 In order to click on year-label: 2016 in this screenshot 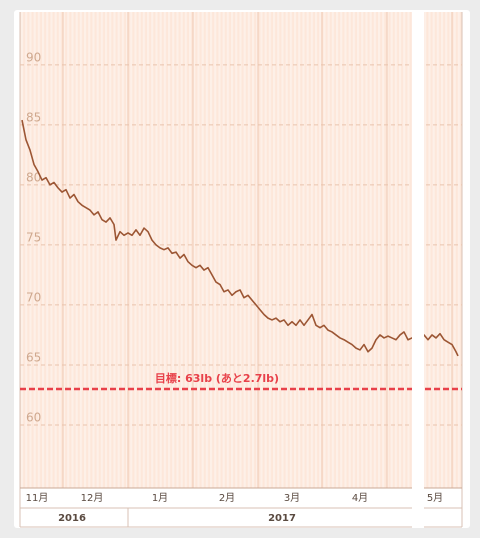, I will do `click(72, 518)`.